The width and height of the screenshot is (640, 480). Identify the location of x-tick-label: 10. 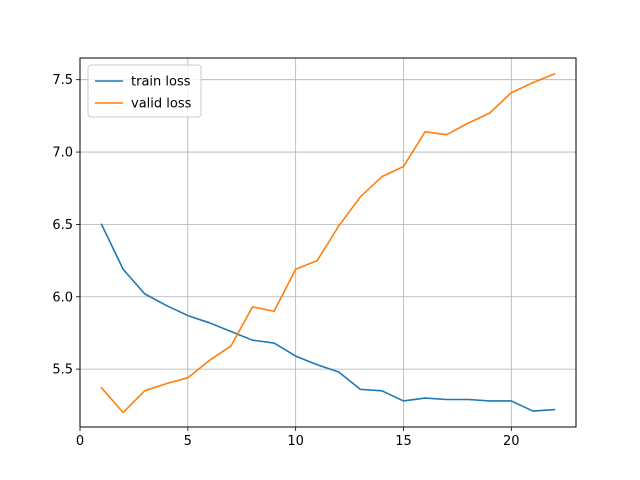
(295, 441).